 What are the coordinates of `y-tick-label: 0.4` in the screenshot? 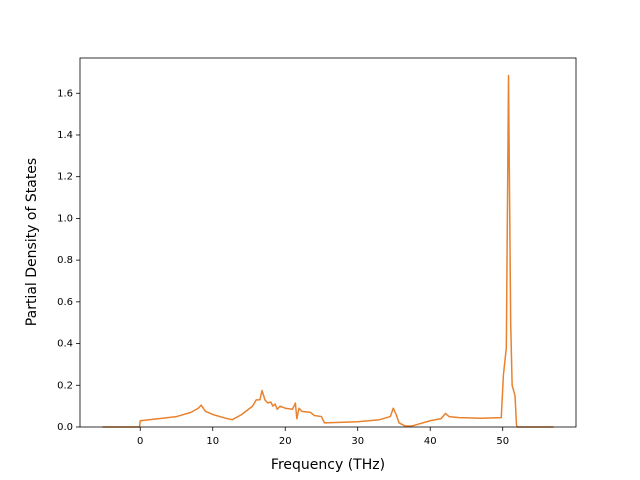 It's located at (65, 344).